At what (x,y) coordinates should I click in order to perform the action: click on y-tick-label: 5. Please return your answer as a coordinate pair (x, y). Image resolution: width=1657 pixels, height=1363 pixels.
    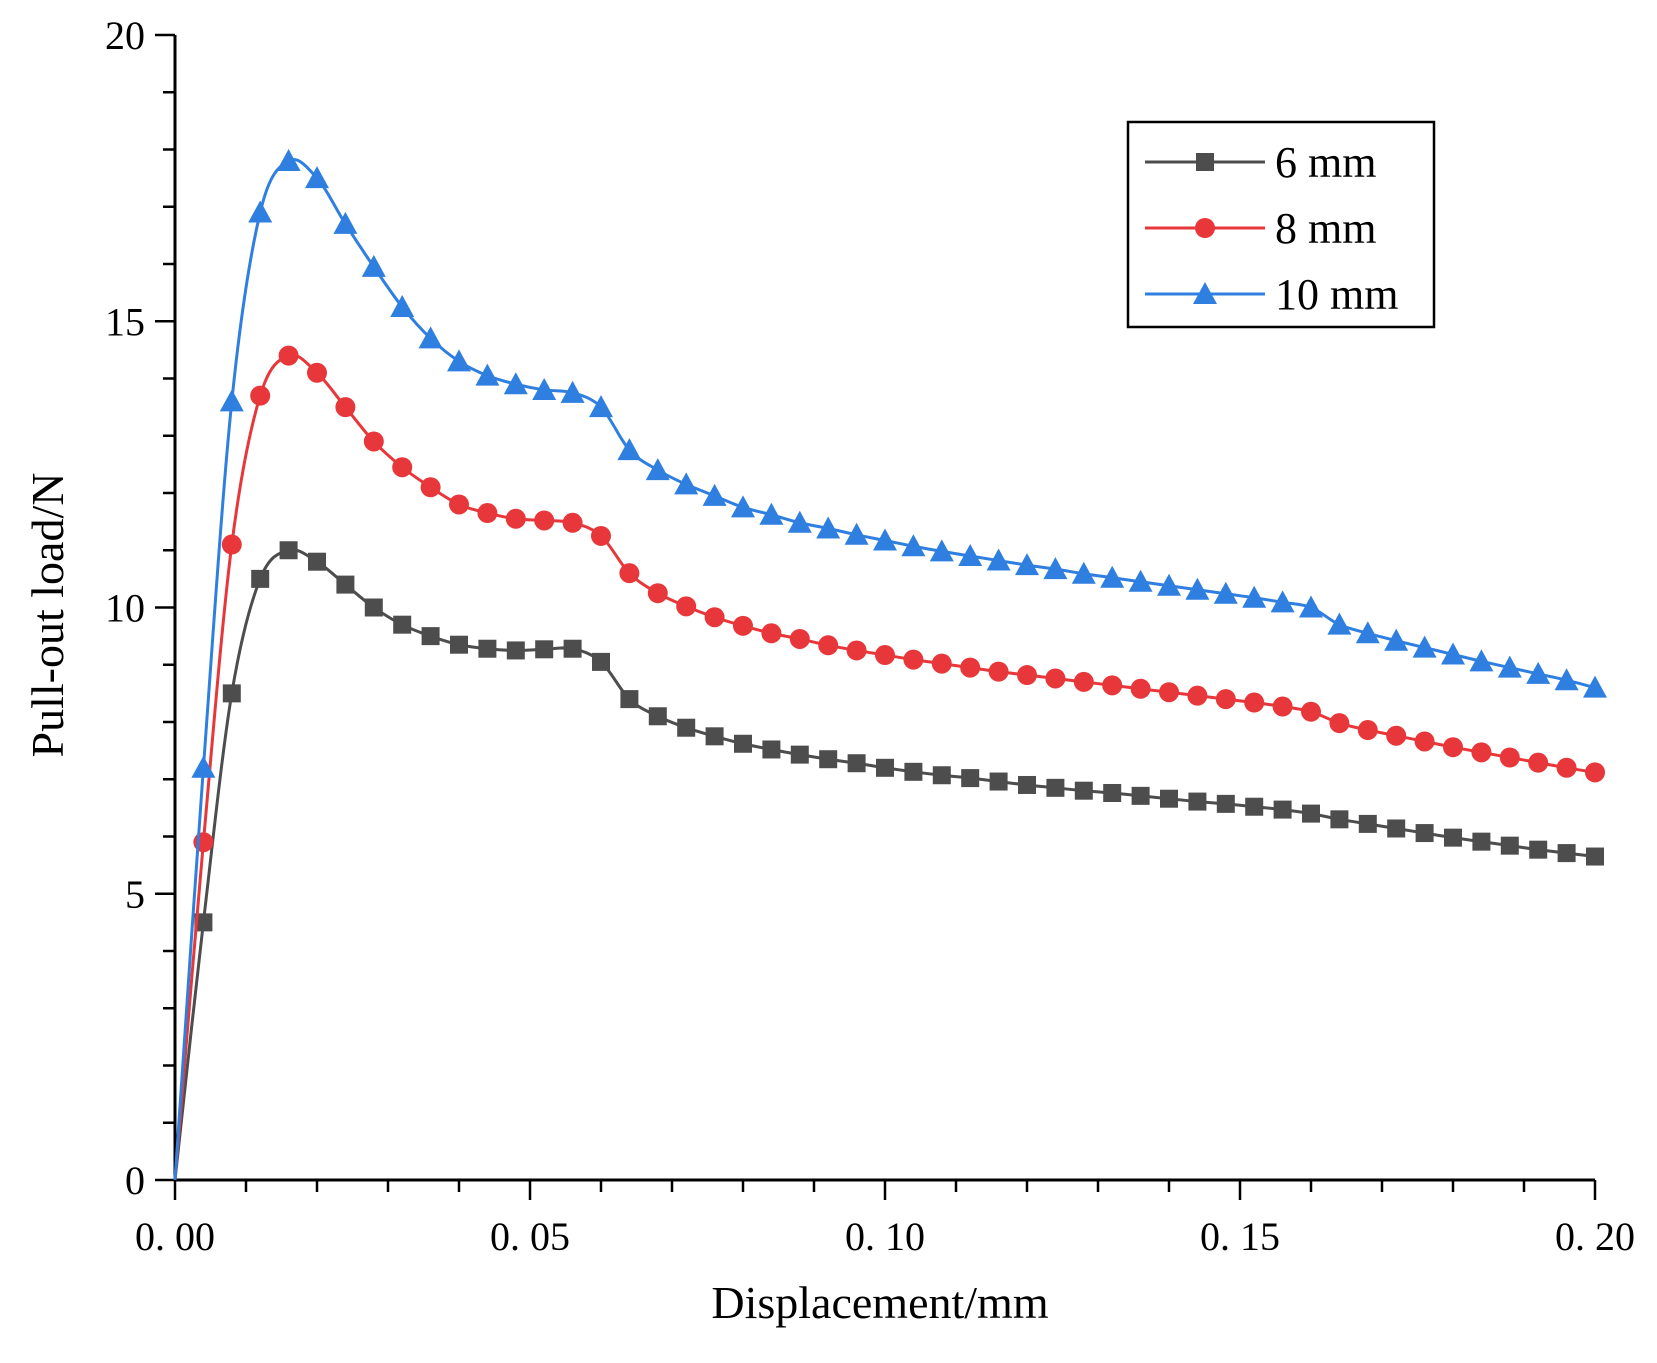
    Looking at the image, I should click on (135, 894).